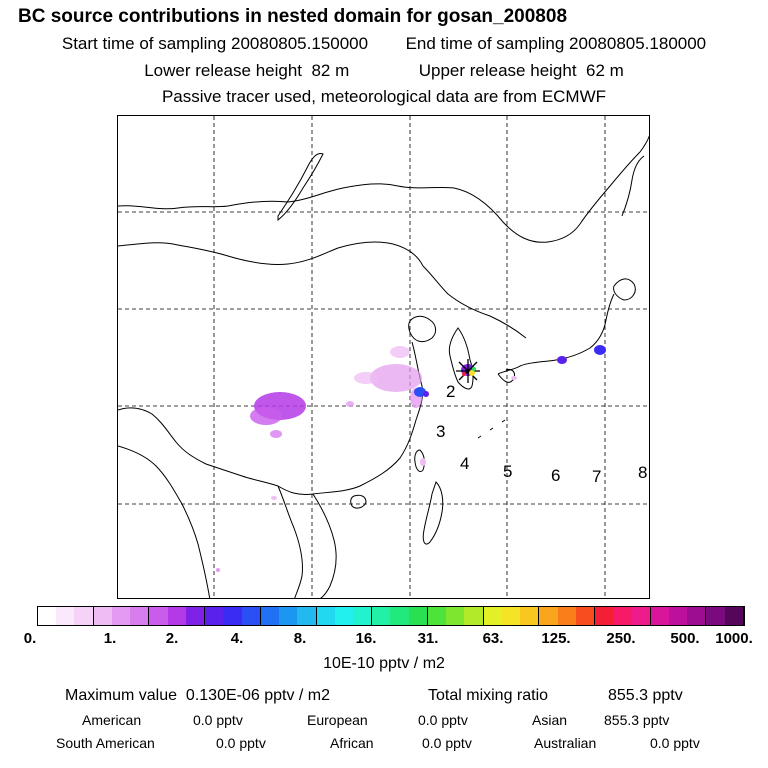 The image size is (768, 768). What do you see at coordinates (349, 213) in the screenshot?
I see `border-russia-mongolia` at bounding box center [349, 213].